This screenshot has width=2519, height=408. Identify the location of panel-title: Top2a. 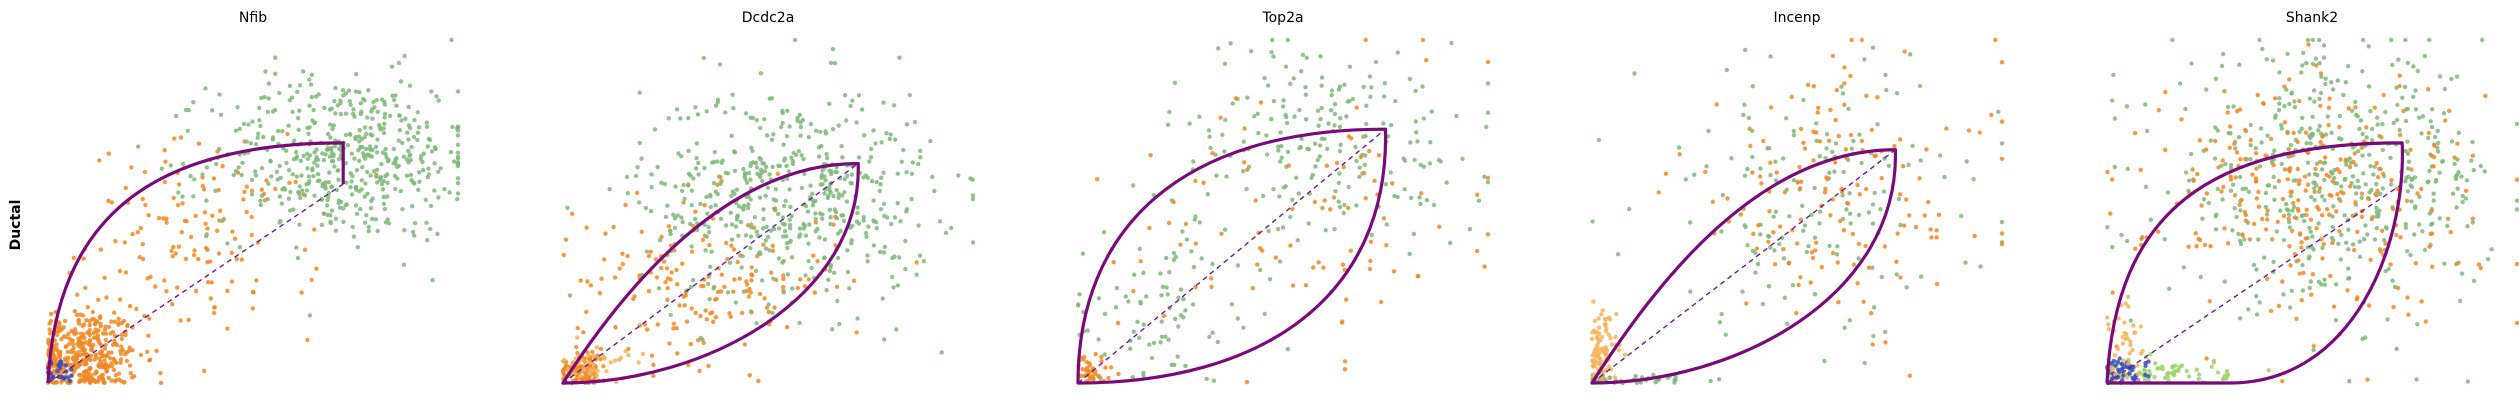
(1282, 18).